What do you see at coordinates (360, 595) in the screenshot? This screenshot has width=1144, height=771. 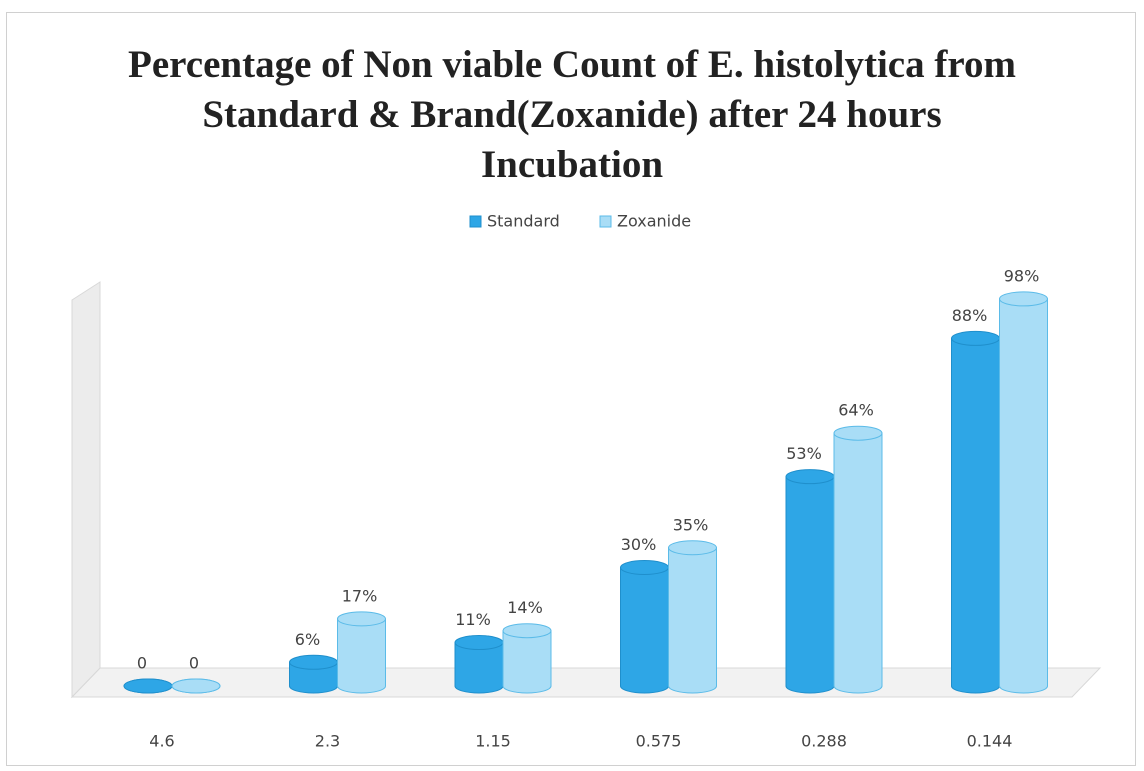 I see `value-label: 17%` at bounding box center [360, 595].